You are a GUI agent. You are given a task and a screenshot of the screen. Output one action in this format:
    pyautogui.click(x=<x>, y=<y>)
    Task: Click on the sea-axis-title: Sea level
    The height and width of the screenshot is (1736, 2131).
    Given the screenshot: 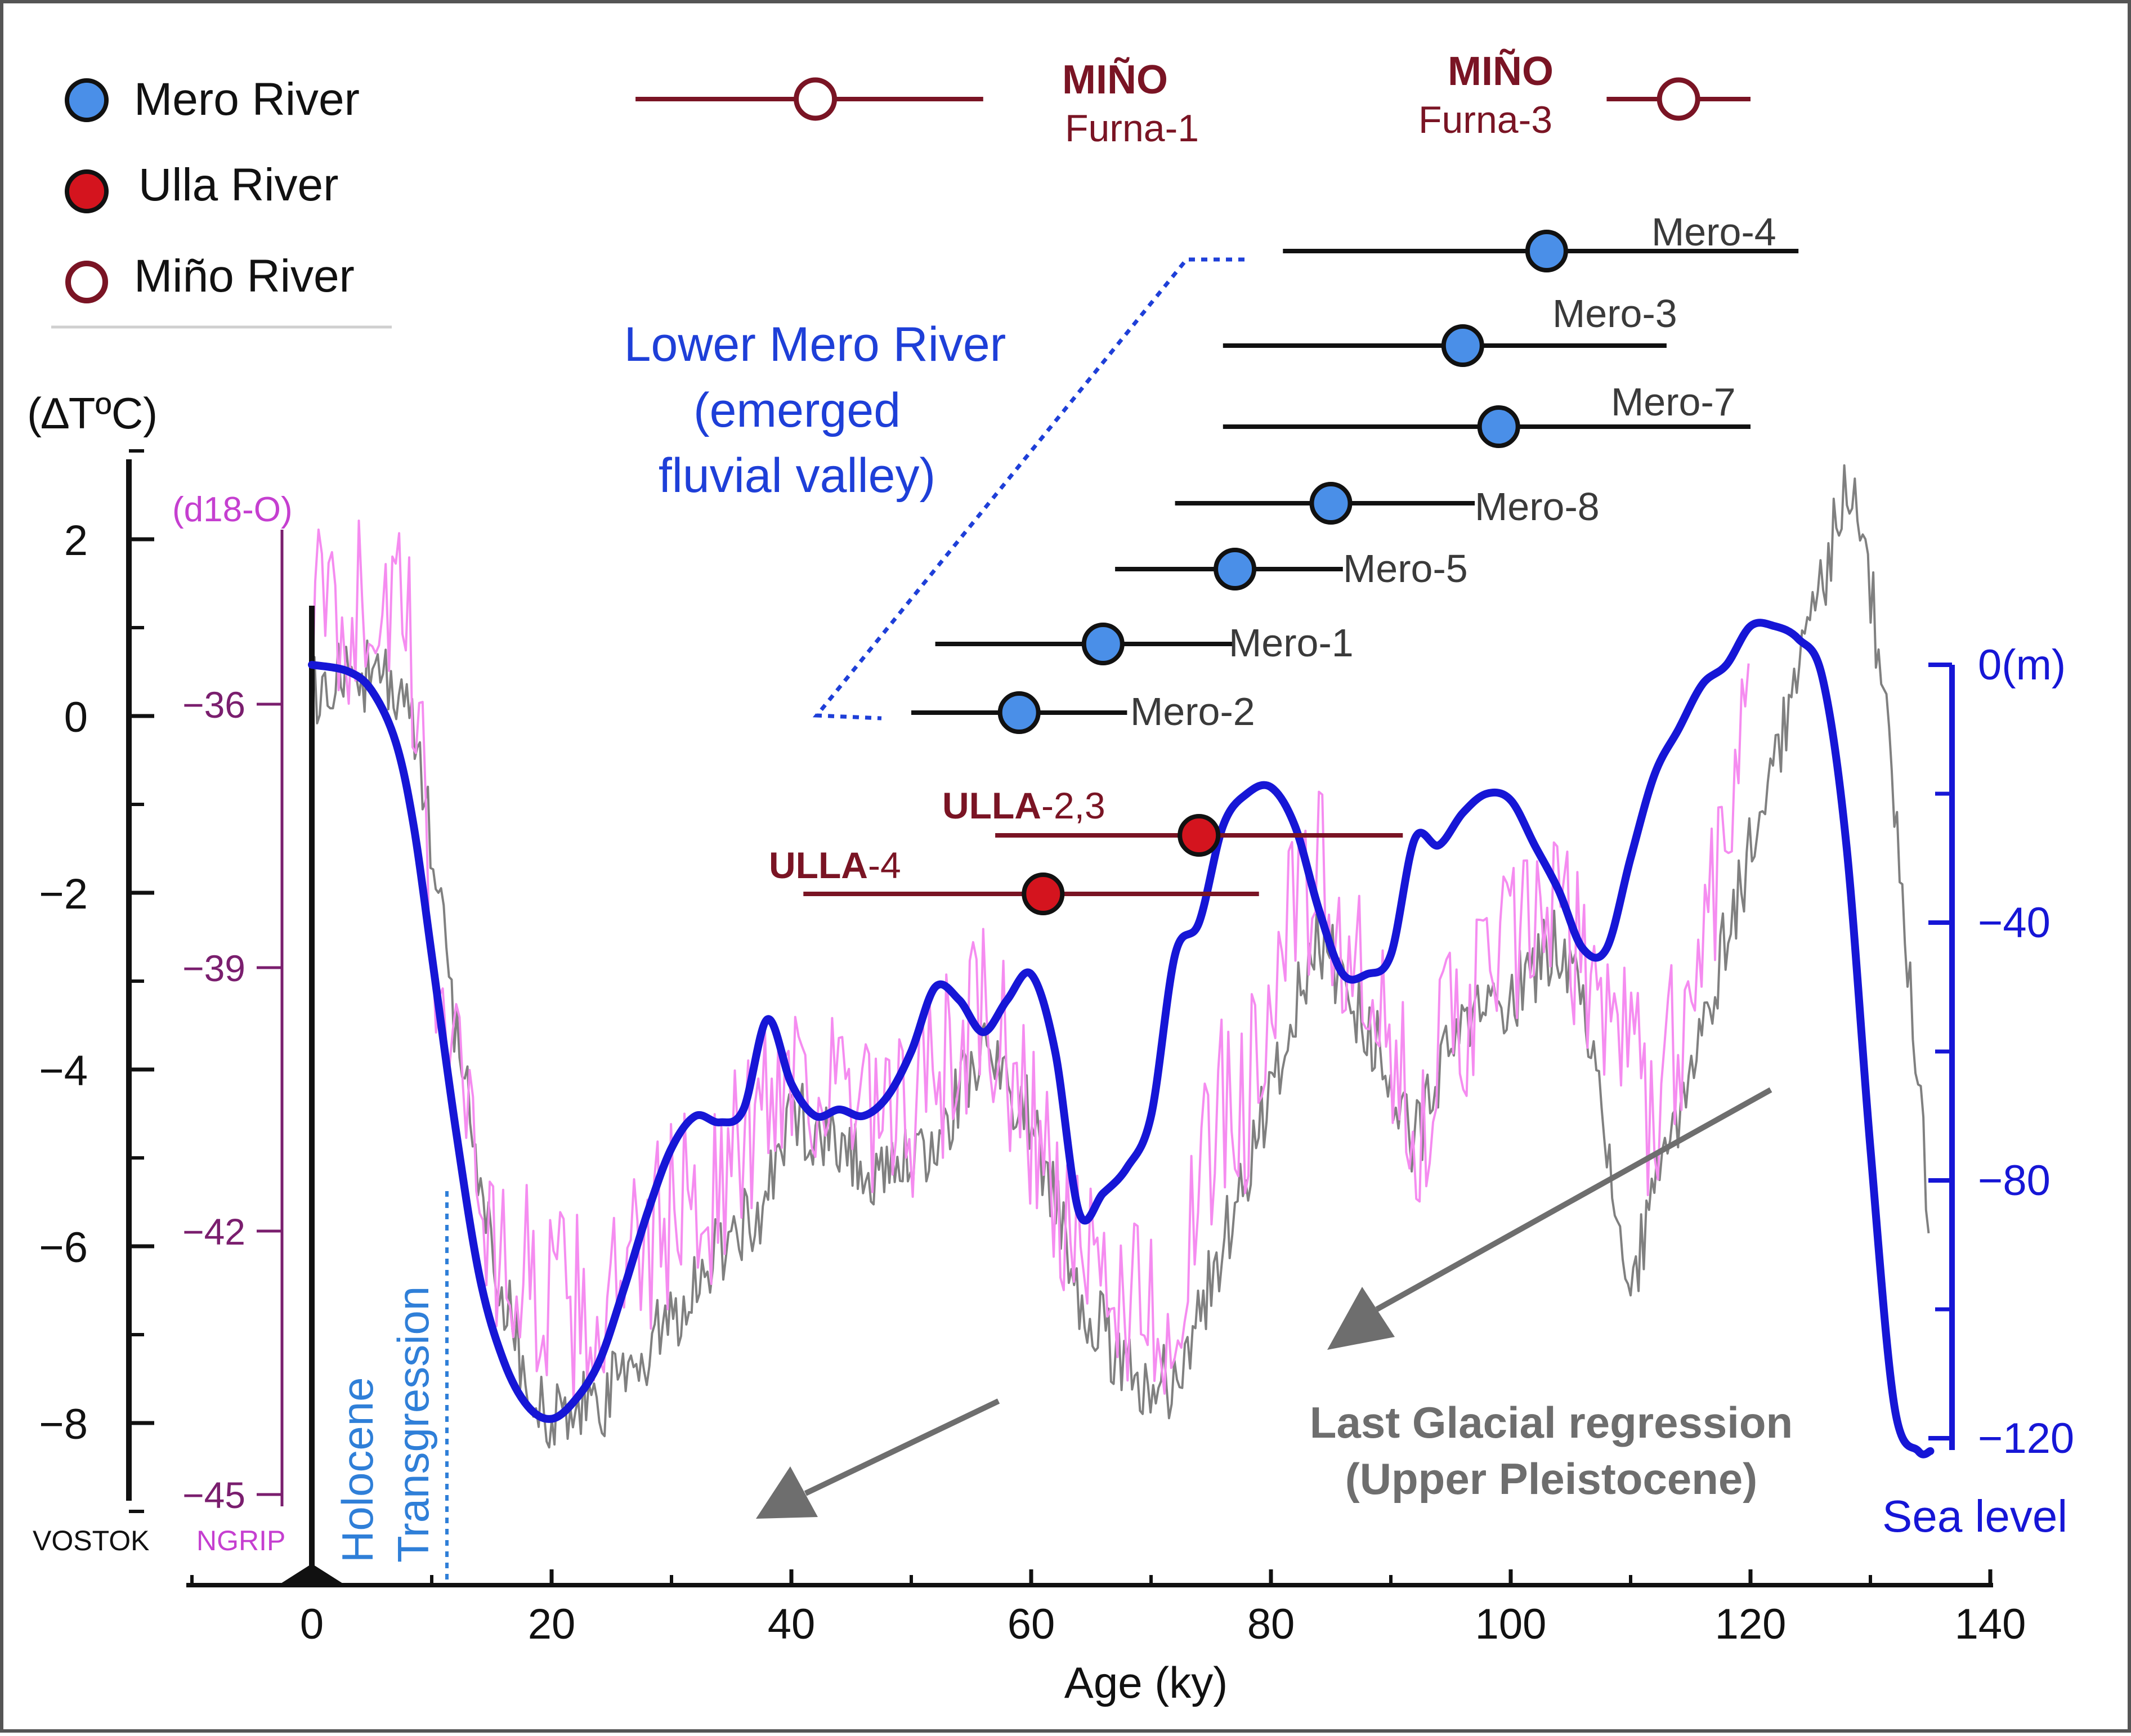 What is the action you would take?
    pyautogui.click(x=1974, y=1516)
    